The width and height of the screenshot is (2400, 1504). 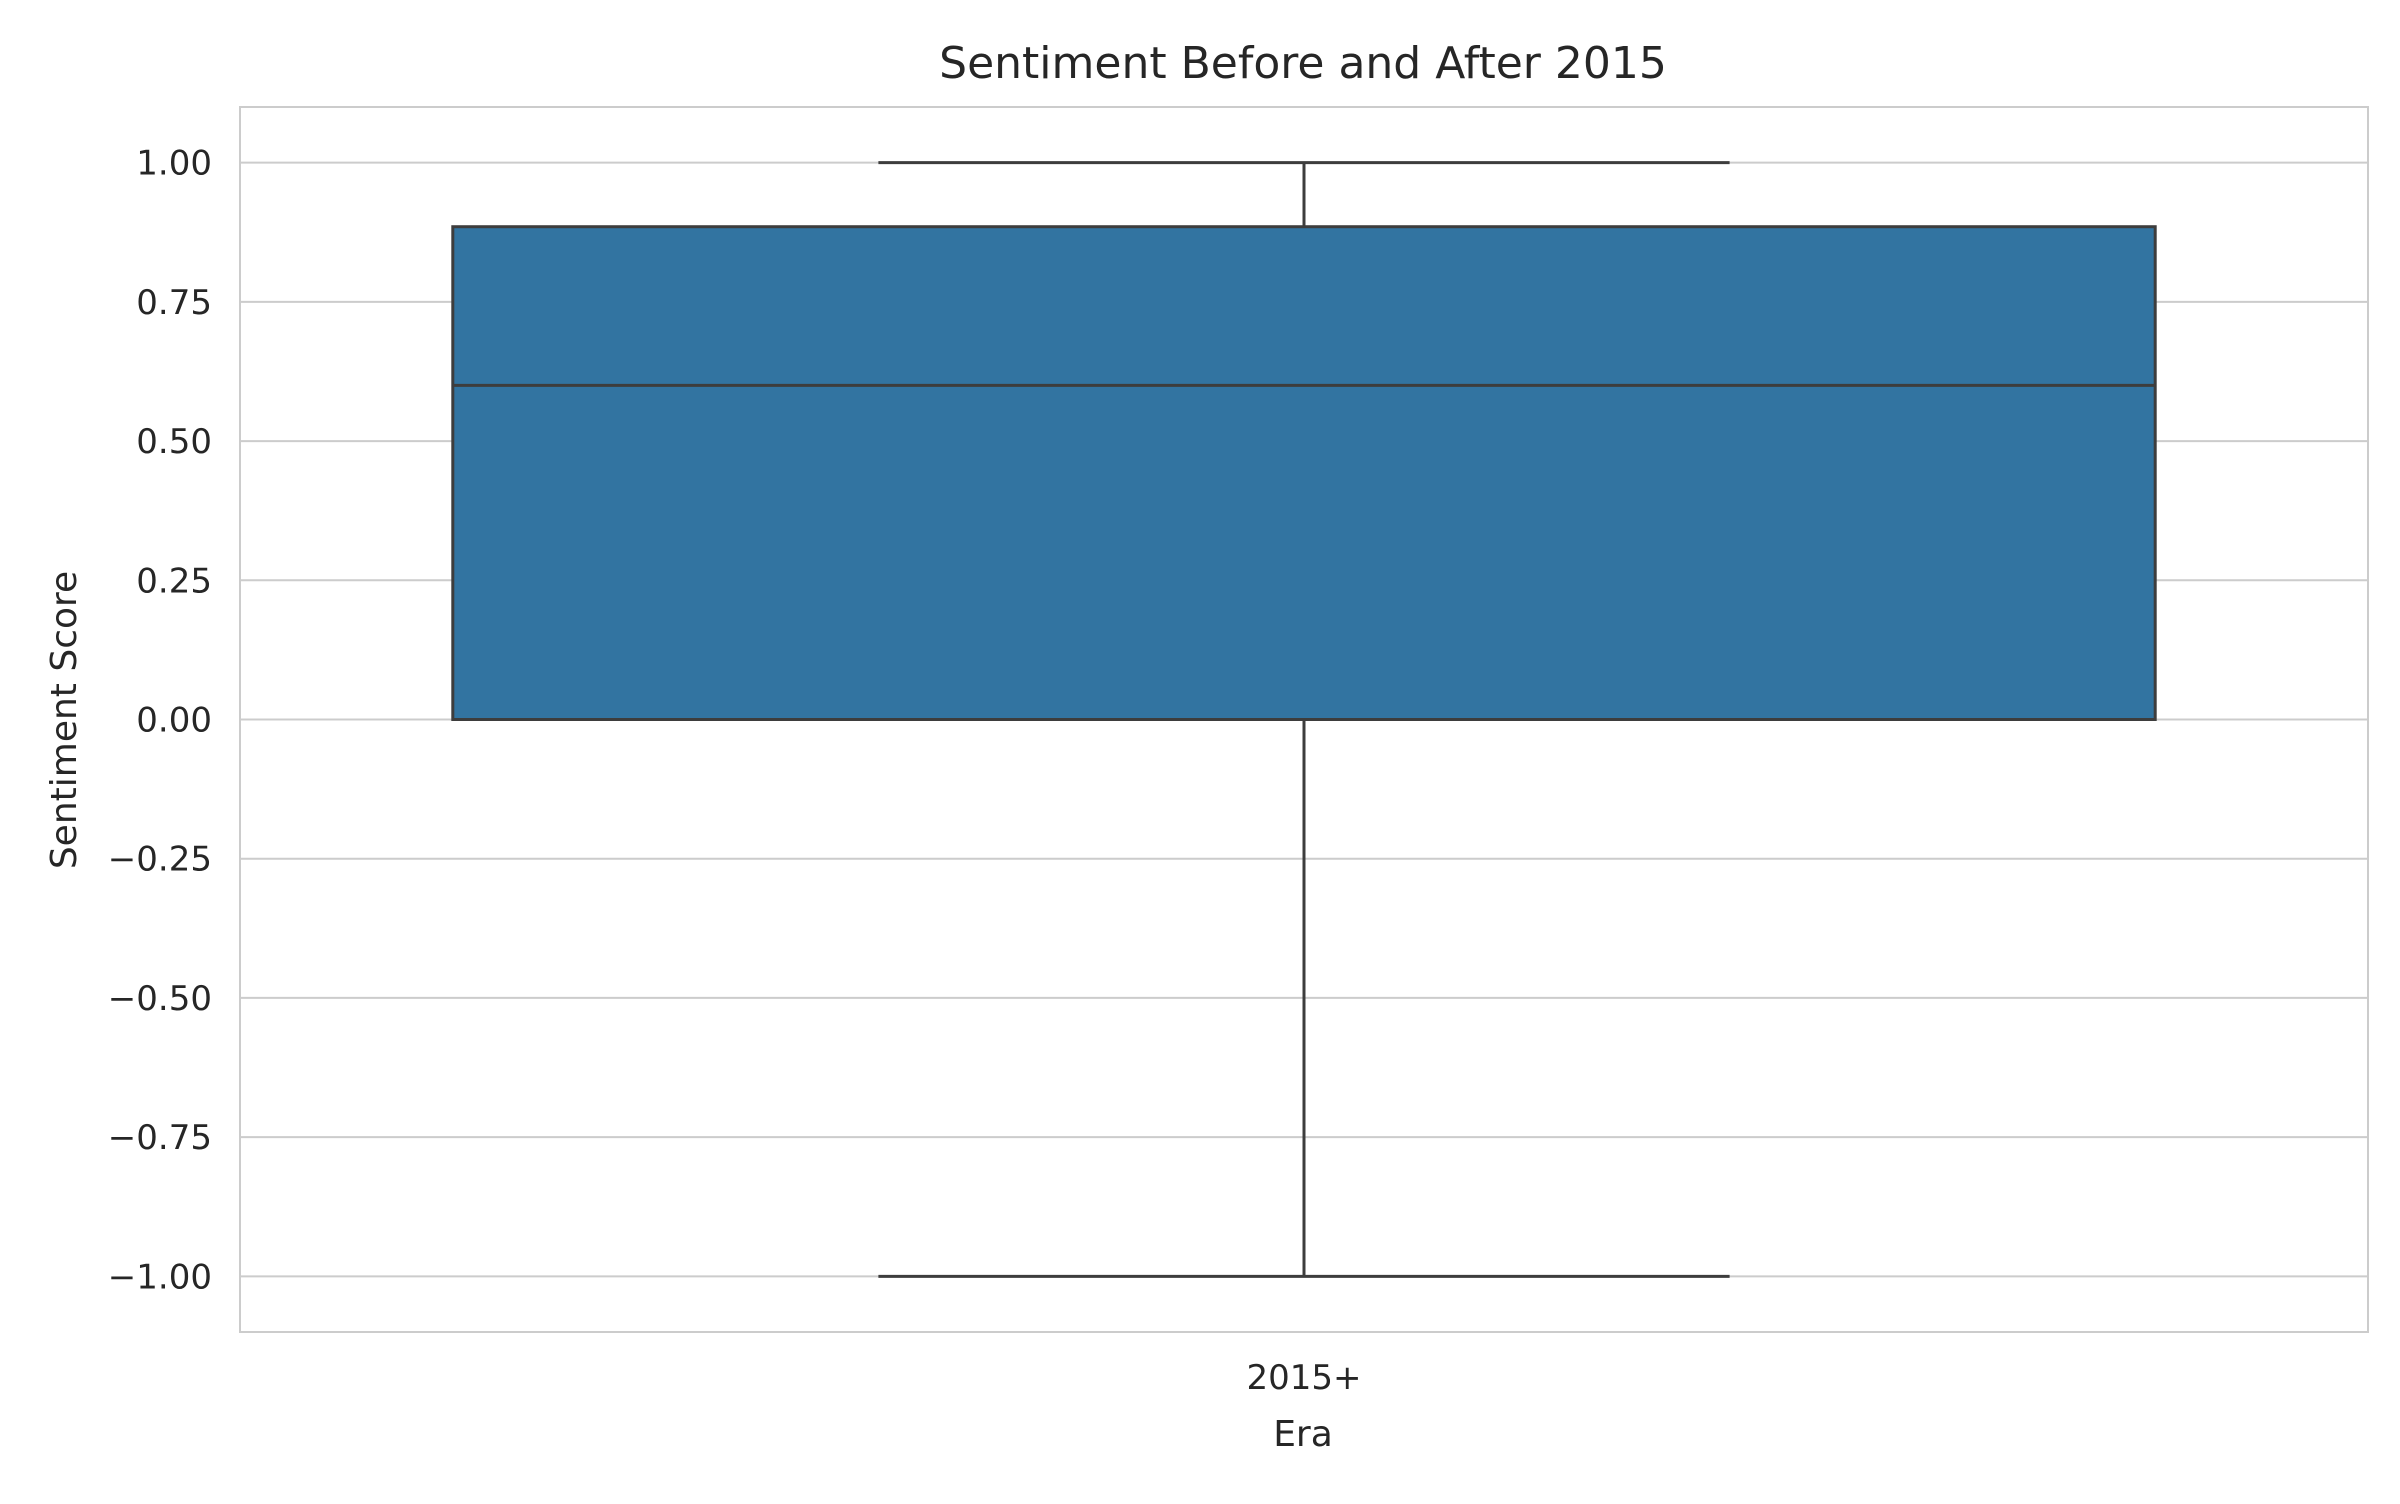 What do you see at coordinates (174, 442) in the screenshot?
I see `y-tick-label: 0.50` at bounding box center [174, 442].